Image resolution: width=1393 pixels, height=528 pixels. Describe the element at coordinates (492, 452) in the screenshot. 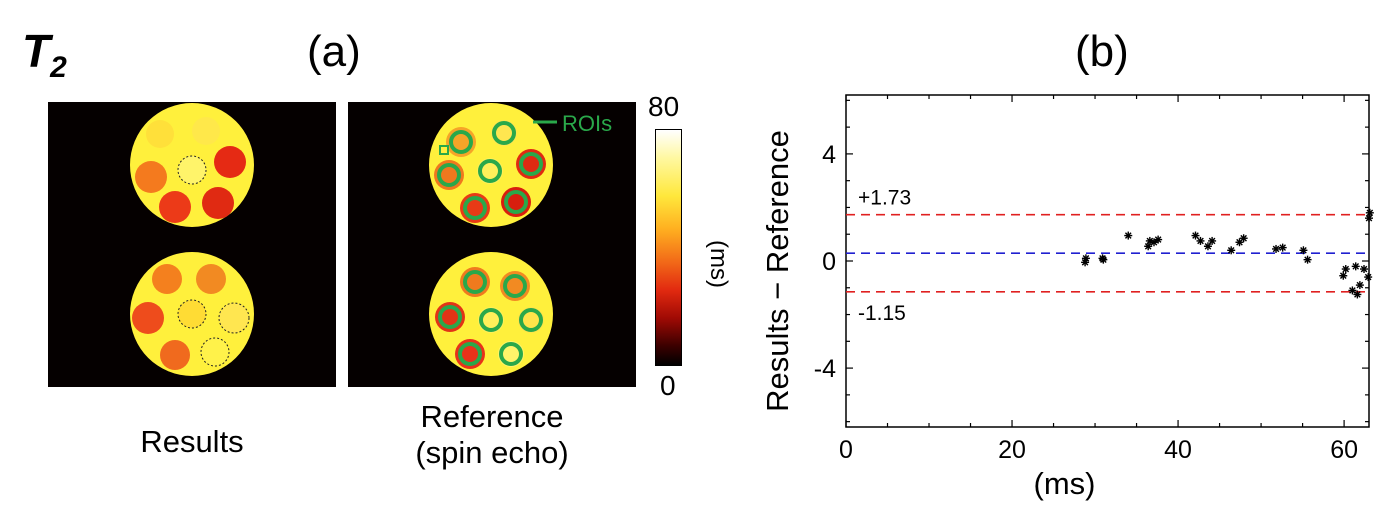

I see `reference-caption-line2: (spin echo)` at that location.